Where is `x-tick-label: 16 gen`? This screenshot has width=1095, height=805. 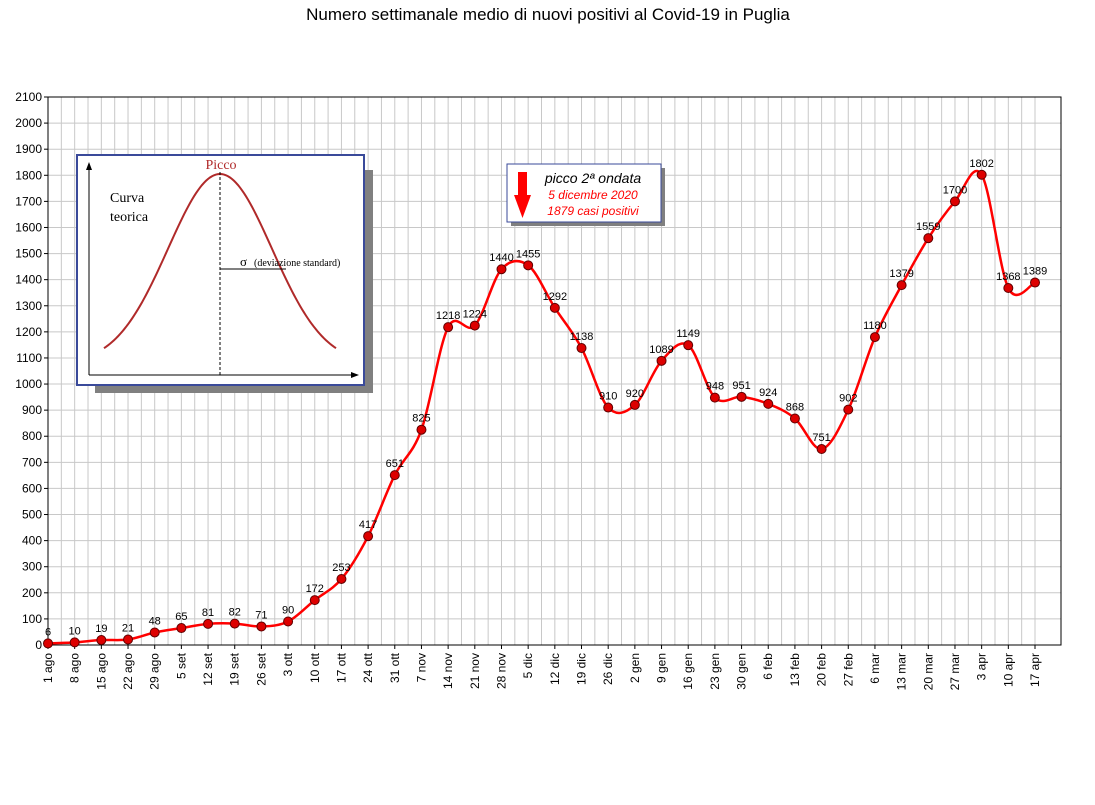 x-tick-label: 16 gen is located at coordinates (688, 671).